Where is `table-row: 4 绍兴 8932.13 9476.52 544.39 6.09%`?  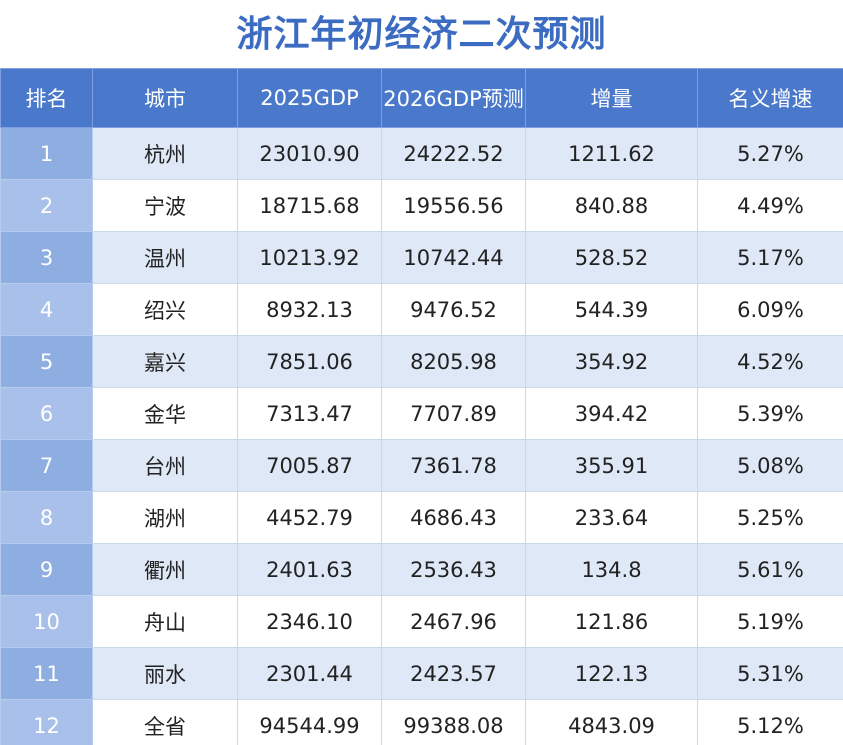 table-row: 4 绍兴 8932.13 9476.52 544.39 6.09% is located at coordinates (421, 309).